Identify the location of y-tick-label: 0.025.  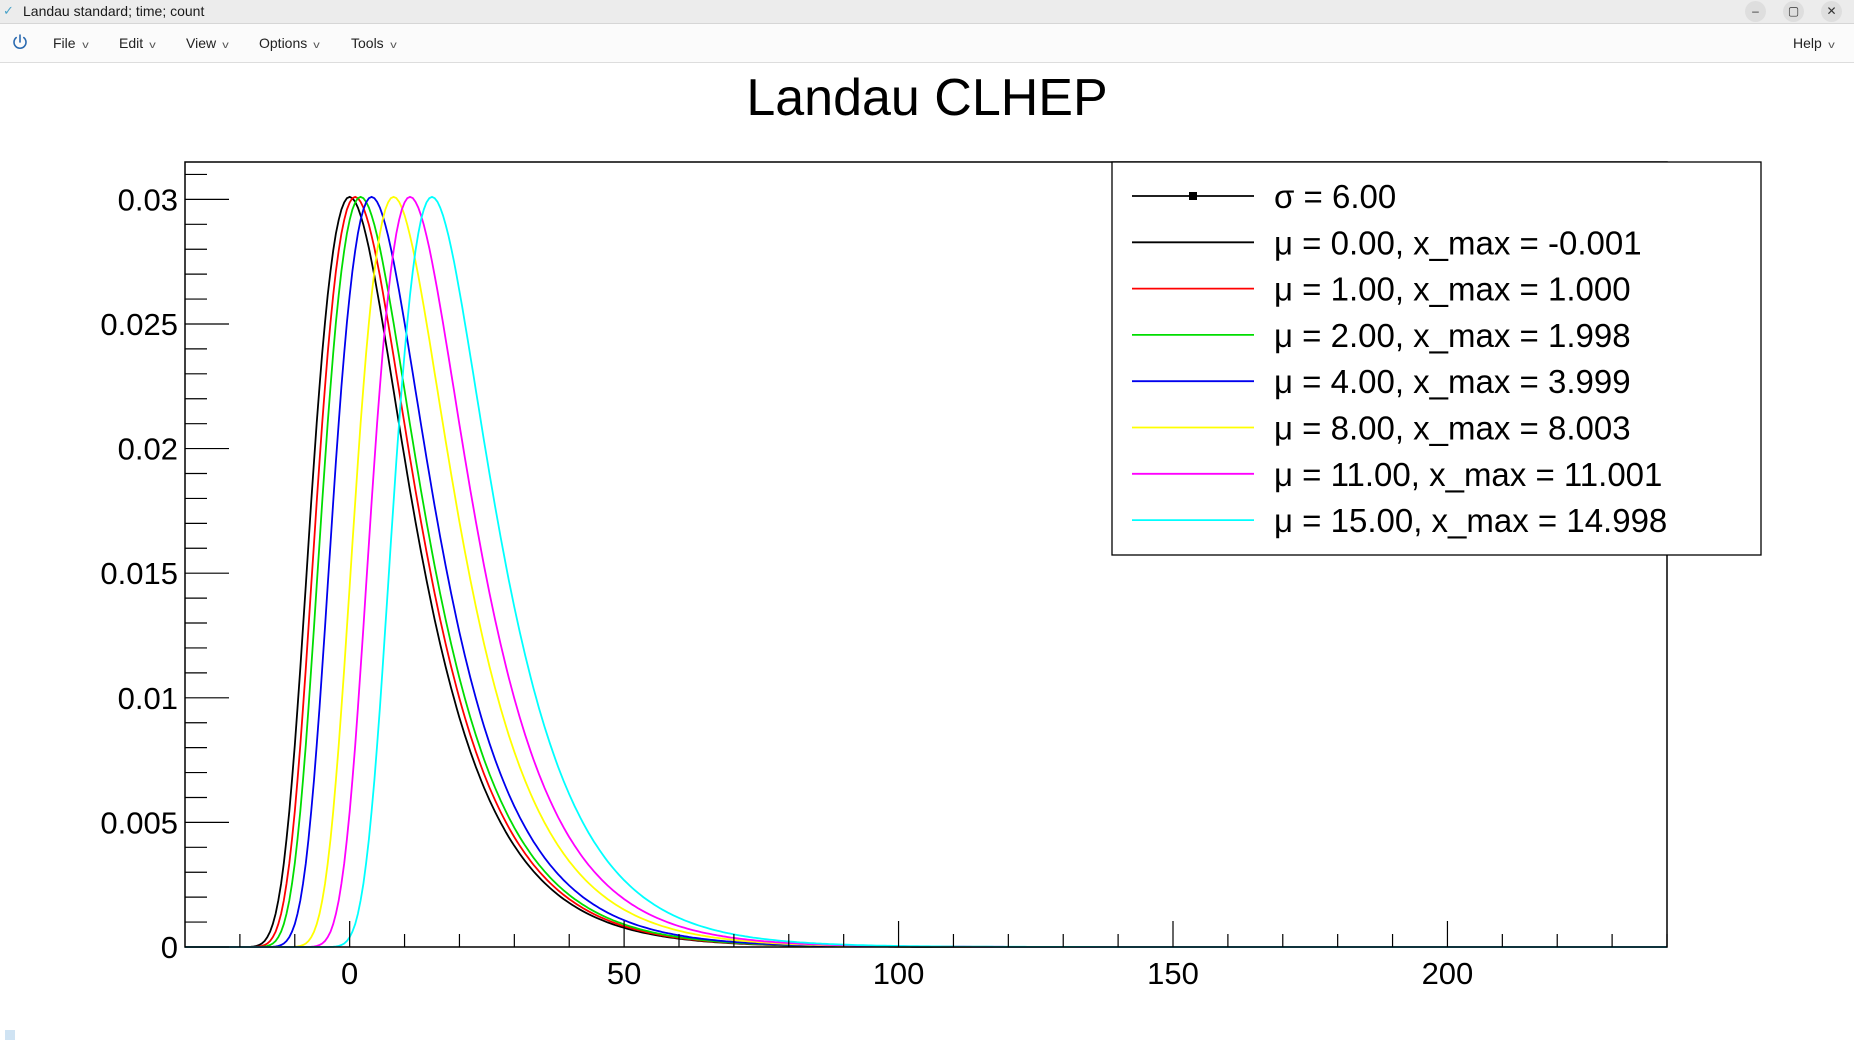
(139, 324).